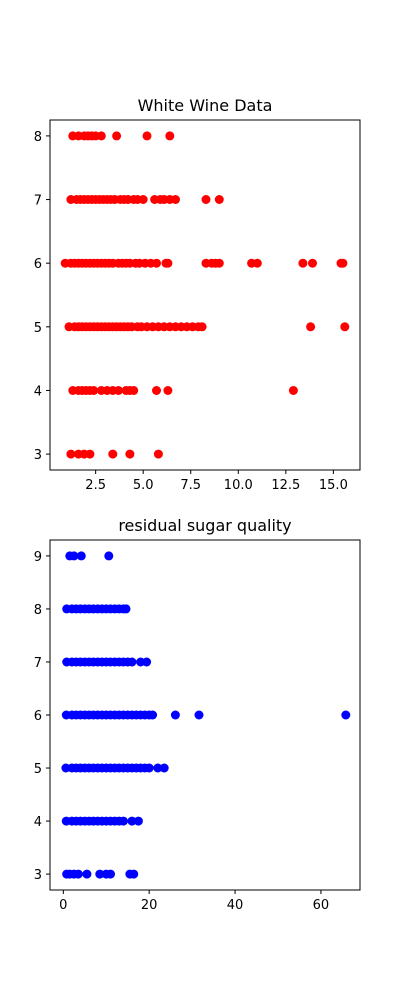  Describe the element at coordinates (143, 485) in the screenshot. I see `x-tick-label: 5.0` at that location.